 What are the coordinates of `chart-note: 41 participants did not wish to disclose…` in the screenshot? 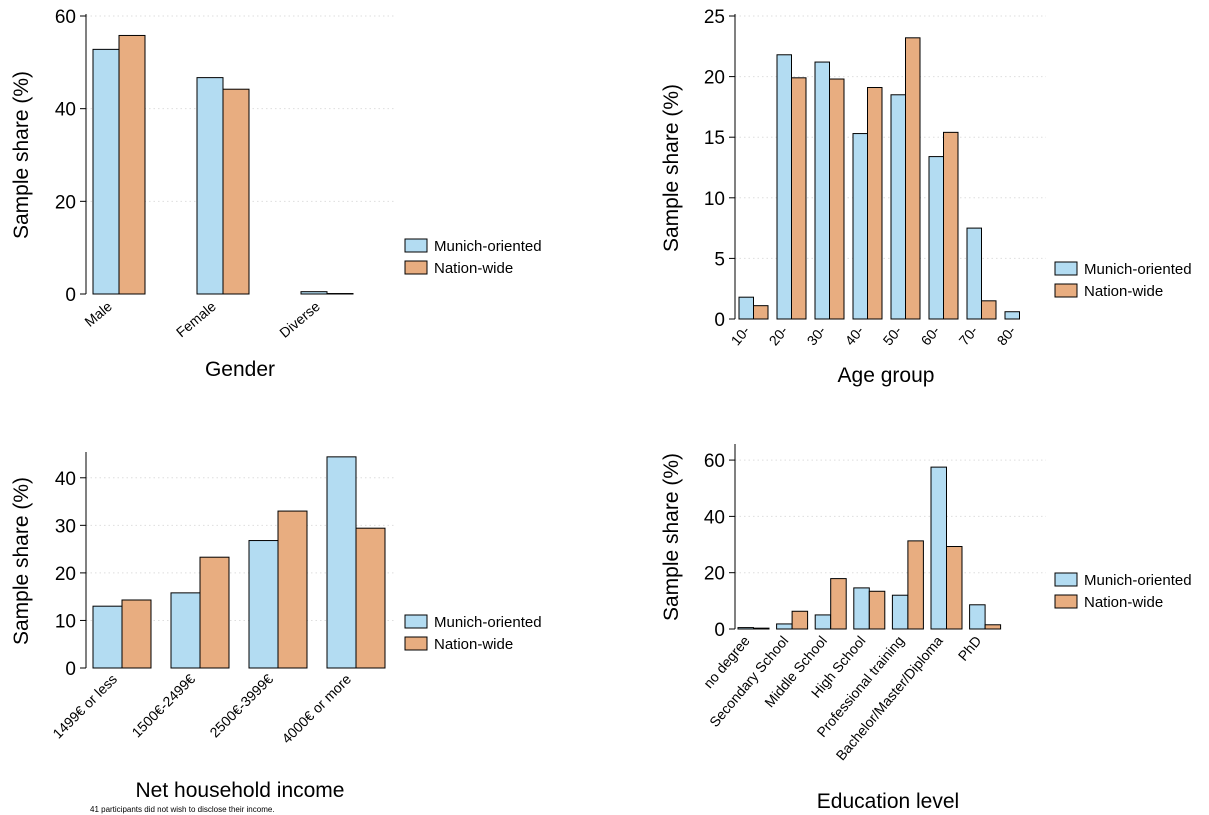 It's located at (182, 809).